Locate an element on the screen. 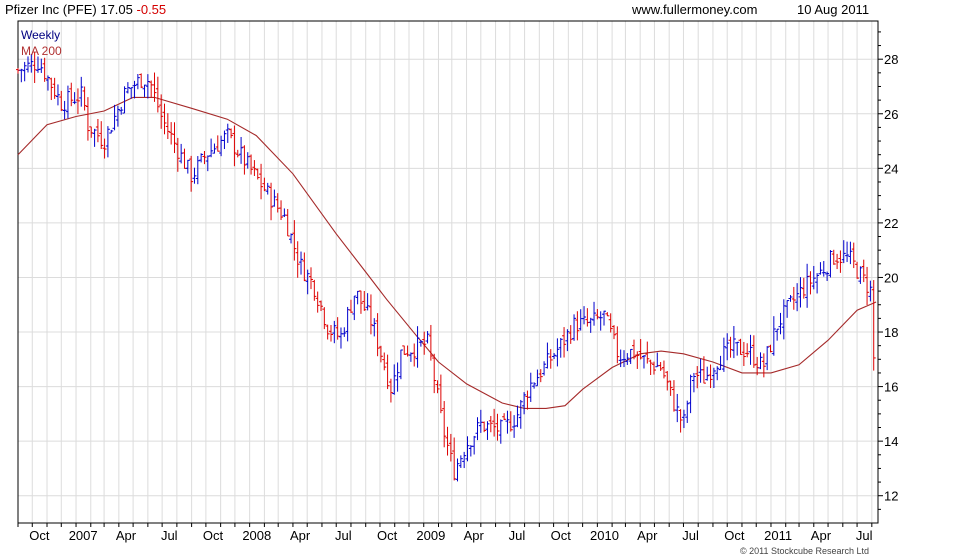 The image size is (960, 560). website-link: www.fullermoney.com is located at coordinates (695, 9).